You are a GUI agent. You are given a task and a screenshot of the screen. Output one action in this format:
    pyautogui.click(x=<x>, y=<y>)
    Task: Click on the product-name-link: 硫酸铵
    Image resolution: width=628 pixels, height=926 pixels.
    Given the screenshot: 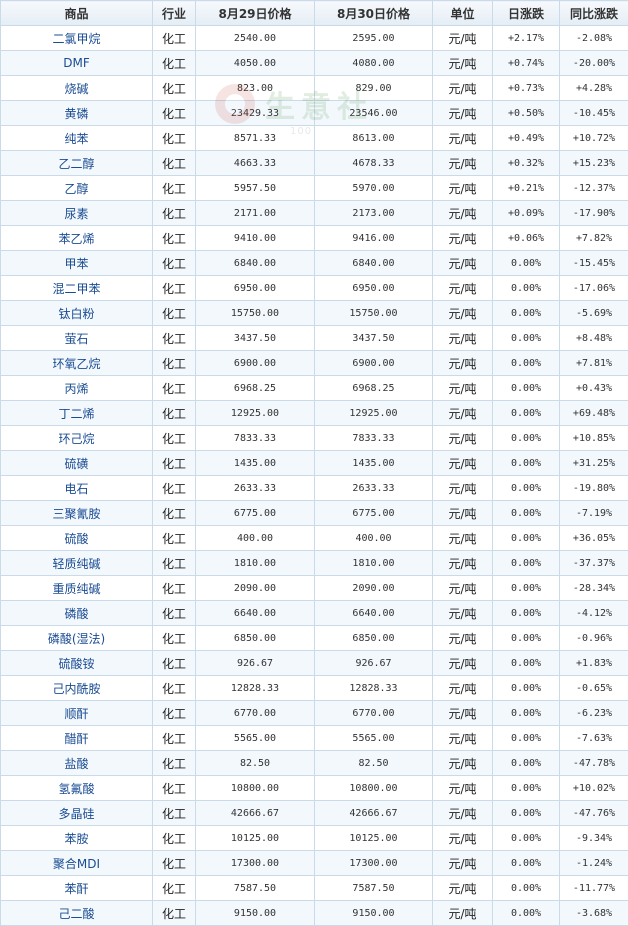 What is the action you would take?
    pyautogui.click(x=76, y=663)
    